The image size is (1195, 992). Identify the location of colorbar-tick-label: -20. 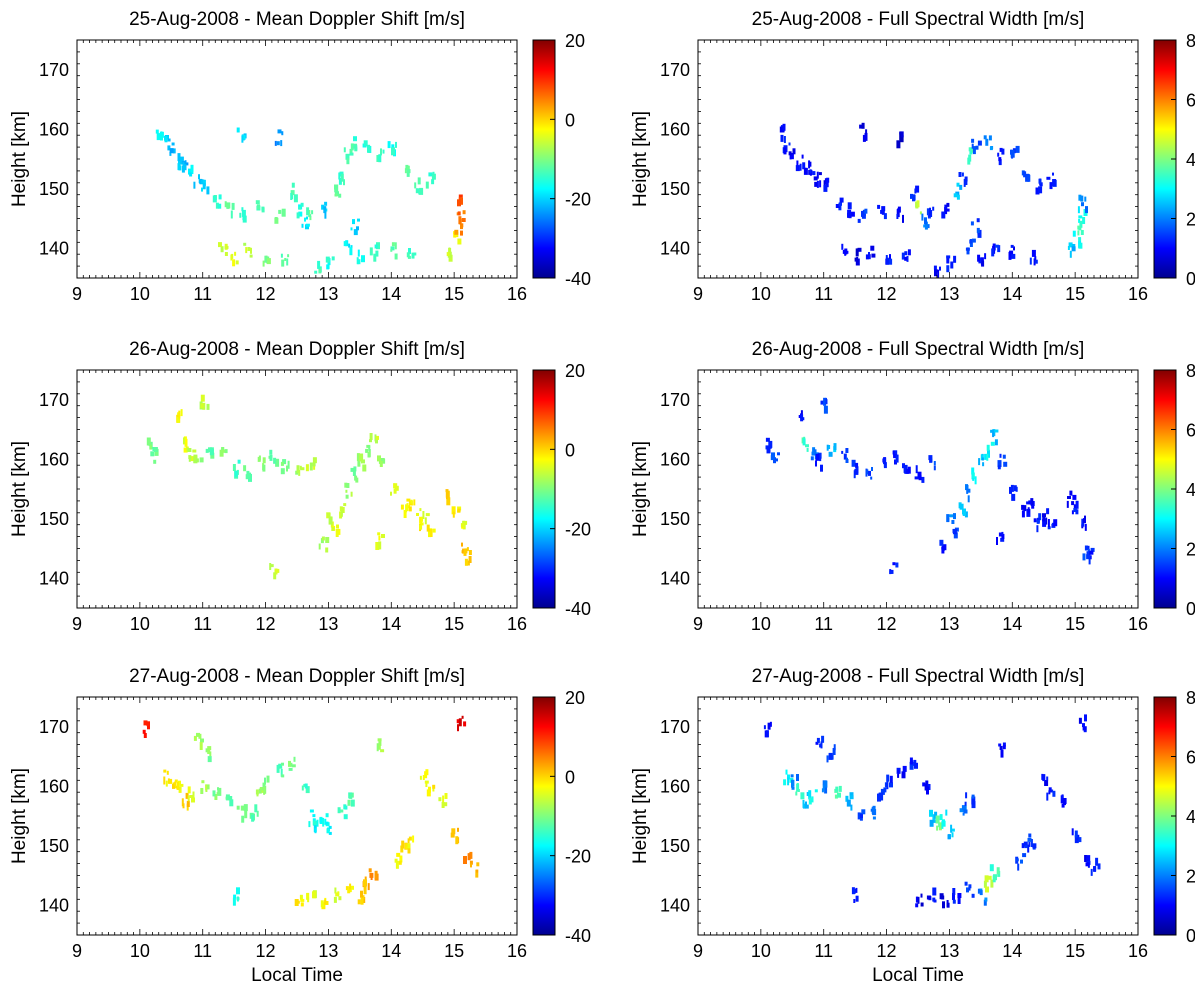
(578, 857).